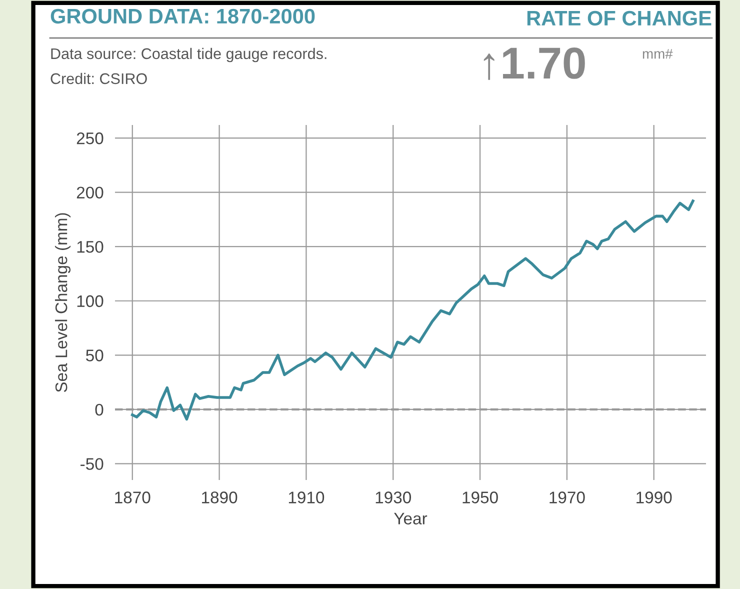 The height and width of the screenshot is (589, 740). I want to click on source-note: Data source: Coastal tide gauge records., so click(188, 55).